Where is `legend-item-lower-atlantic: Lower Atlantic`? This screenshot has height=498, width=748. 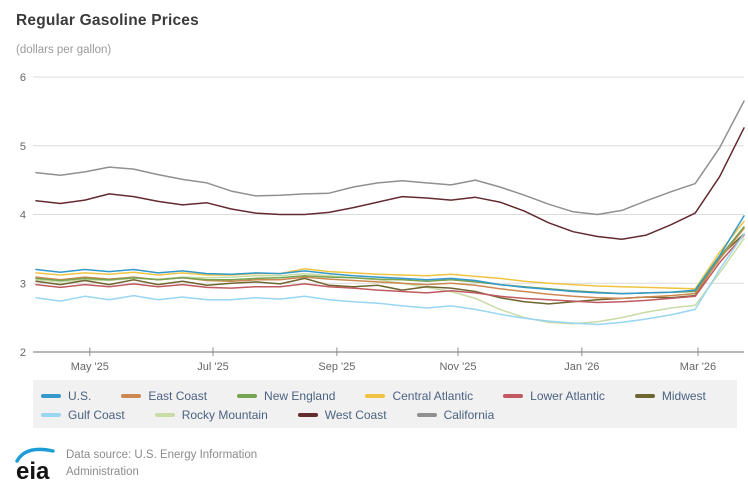
legend-item-lower-atlantic: Lower Atlantic is located at coordinates (554, 396).